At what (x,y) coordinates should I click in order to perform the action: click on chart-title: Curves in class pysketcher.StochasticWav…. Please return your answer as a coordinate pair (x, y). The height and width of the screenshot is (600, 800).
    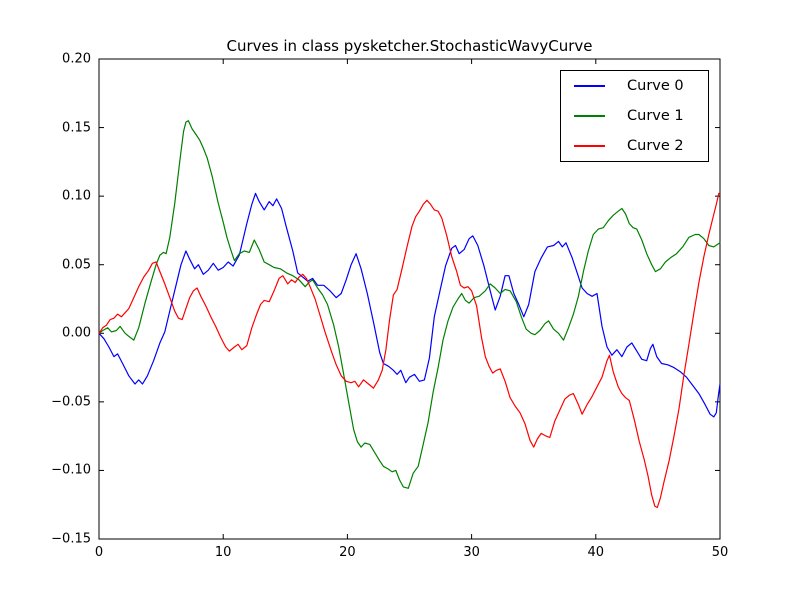
    Looking at the image, I should click on (409, 46).